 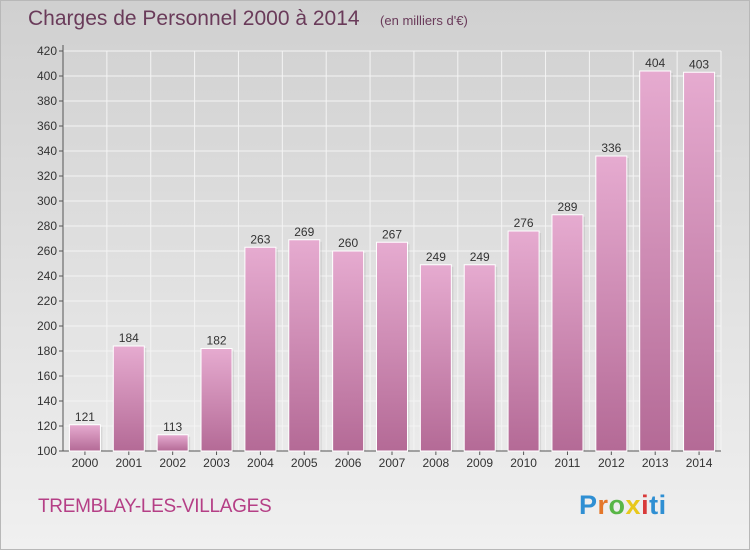 I want to click on x-tick-label: 2006, so click(x=348, y=463).